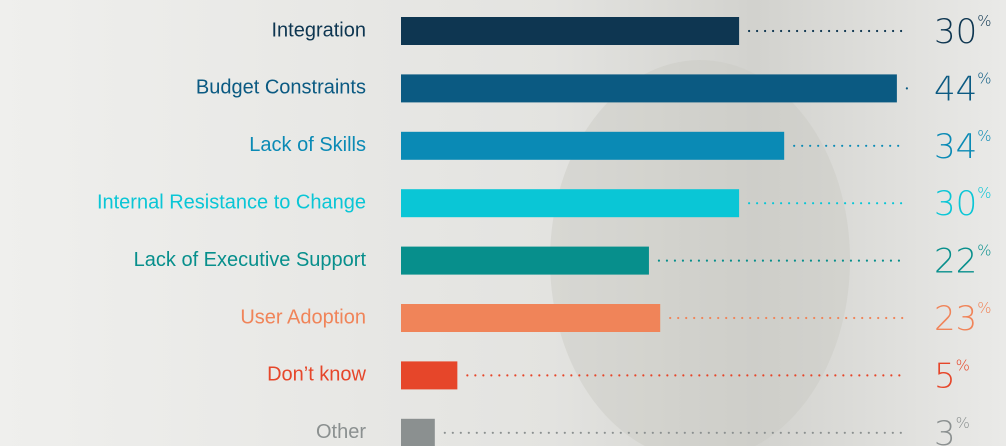 This screenshot has height=446, width=1006. I want to click on value-label: 3%, so click(952, 429).